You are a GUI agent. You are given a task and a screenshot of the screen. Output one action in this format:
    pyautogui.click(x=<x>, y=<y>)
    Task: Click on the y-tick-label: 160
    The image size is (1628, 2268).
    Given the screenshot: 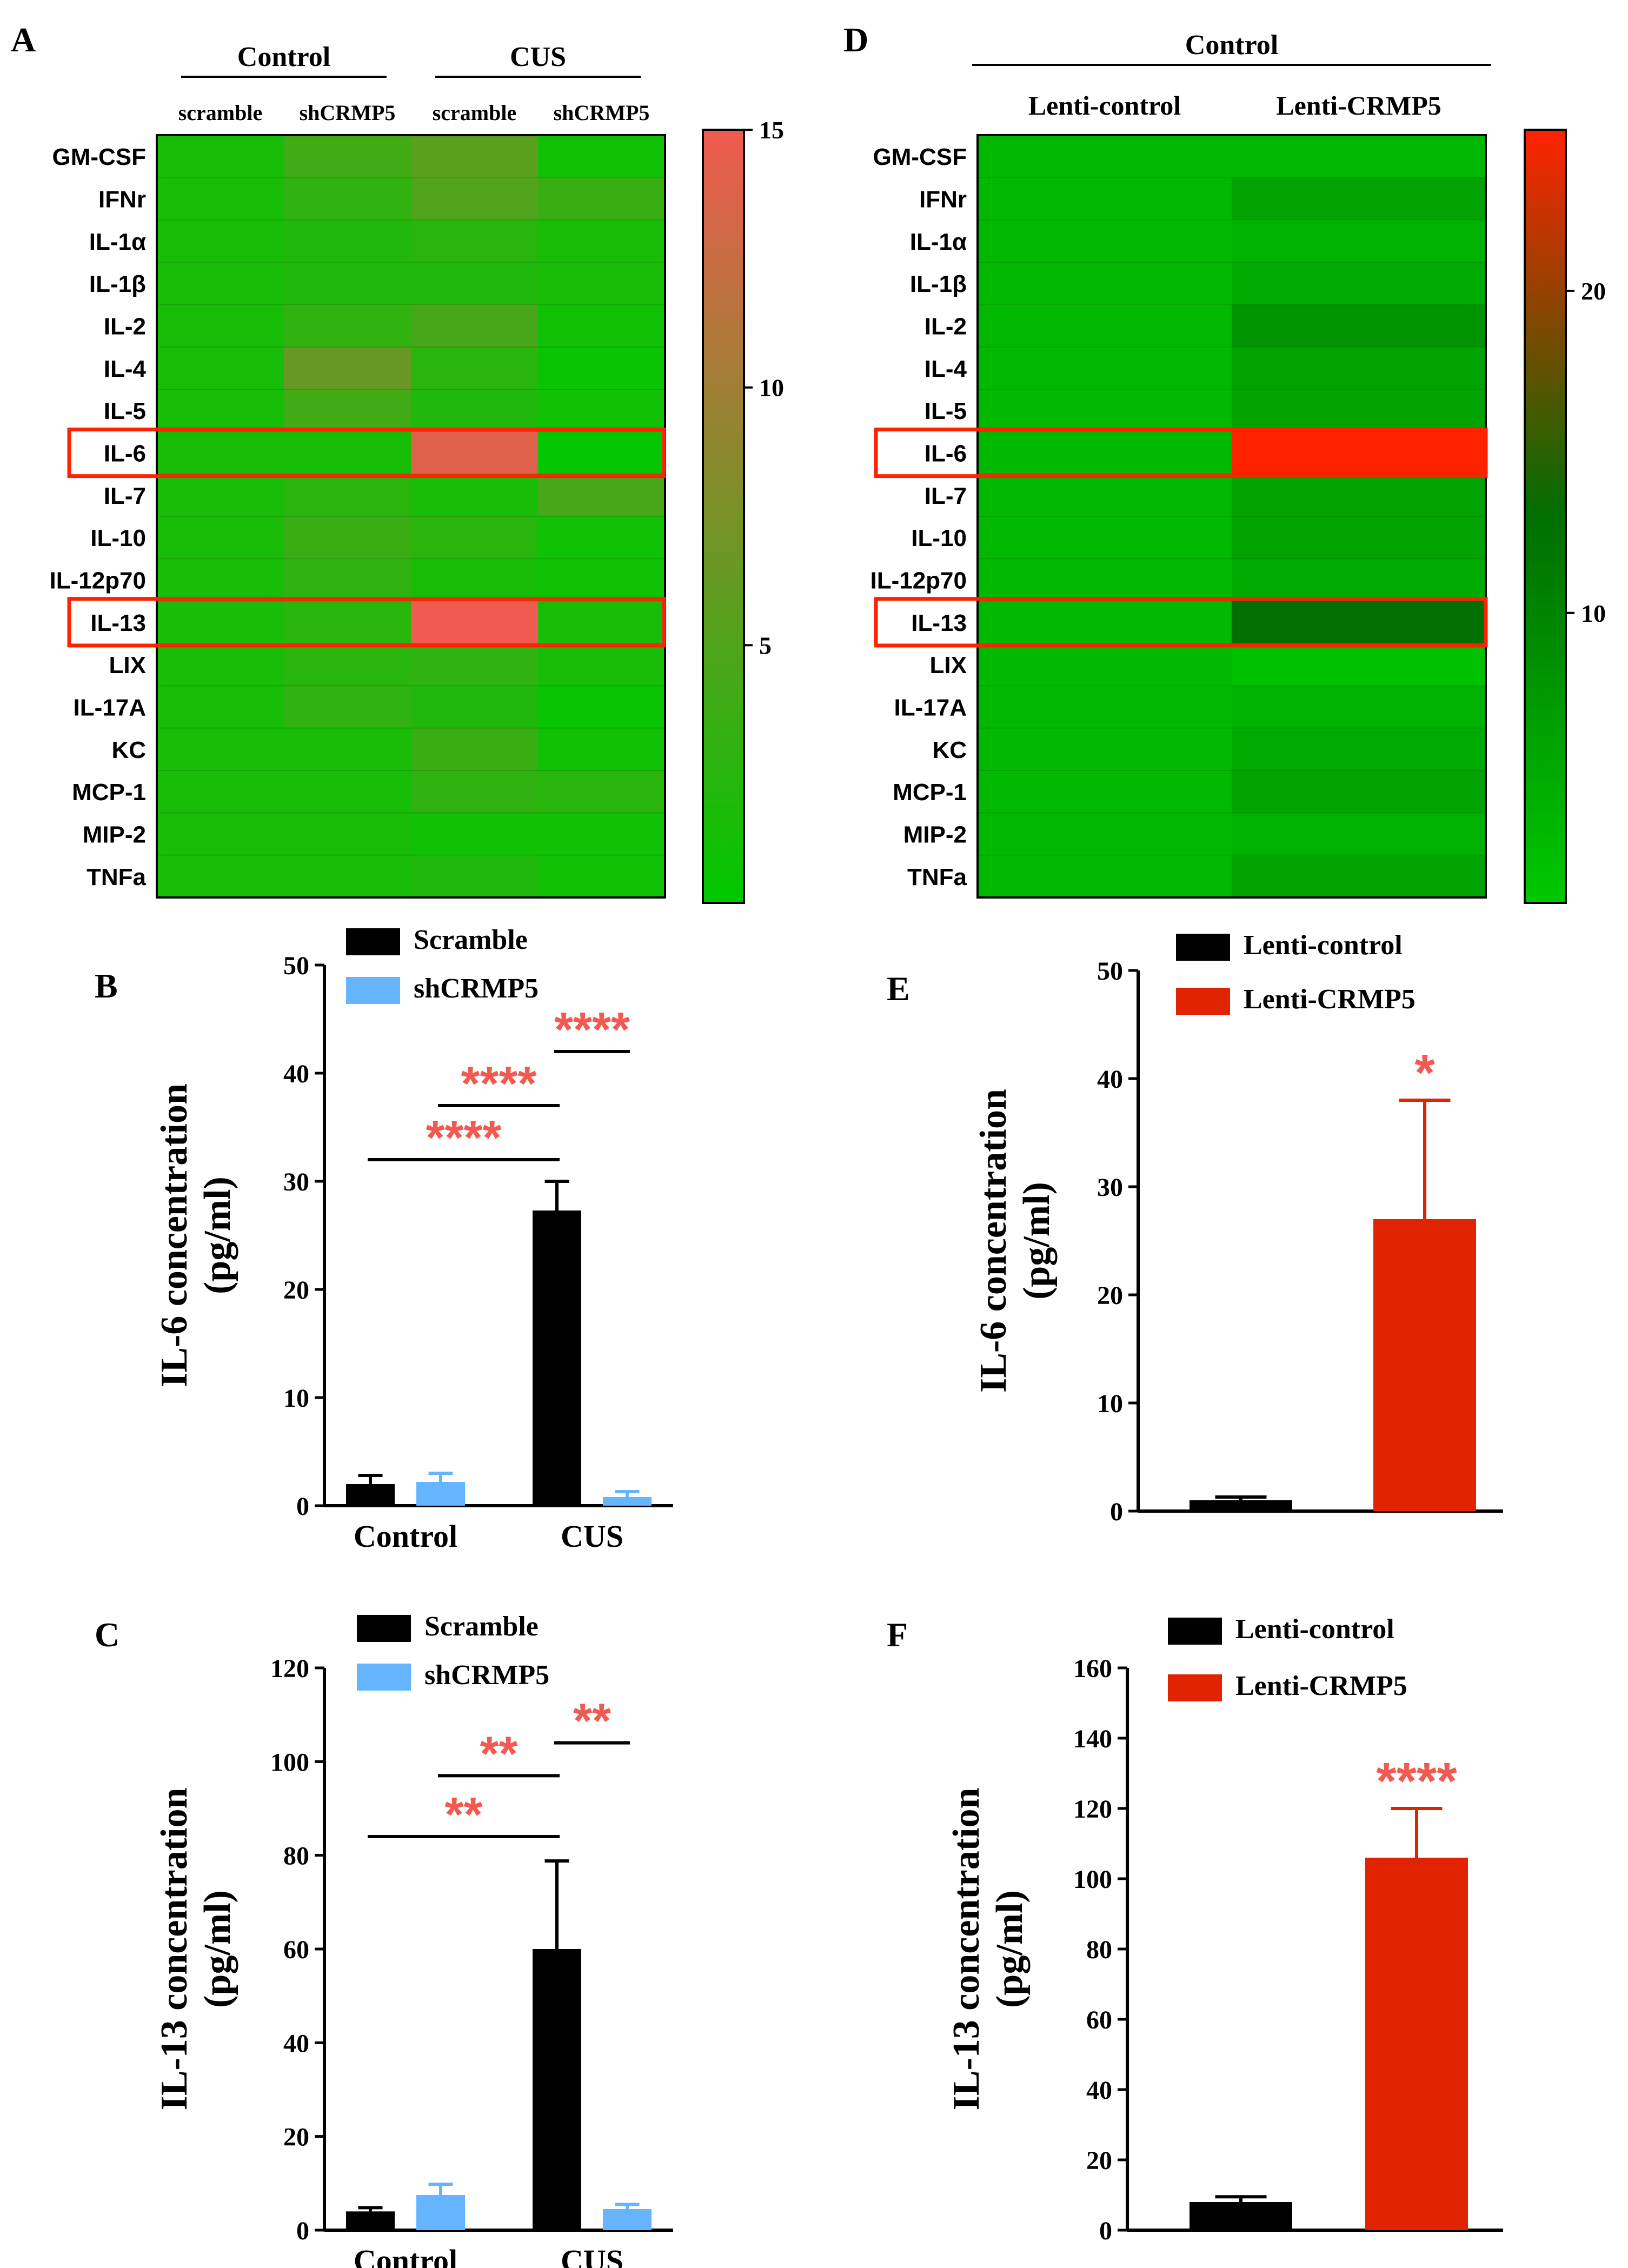 What is the action you would take?
    pyautogui.click(x=1092, y=1668)
    